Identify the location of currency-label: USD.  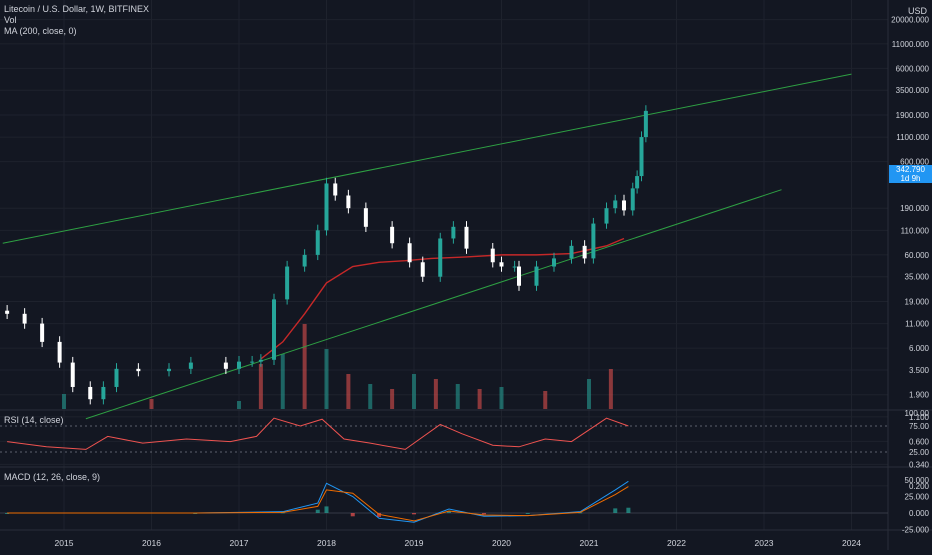
(918, 11).